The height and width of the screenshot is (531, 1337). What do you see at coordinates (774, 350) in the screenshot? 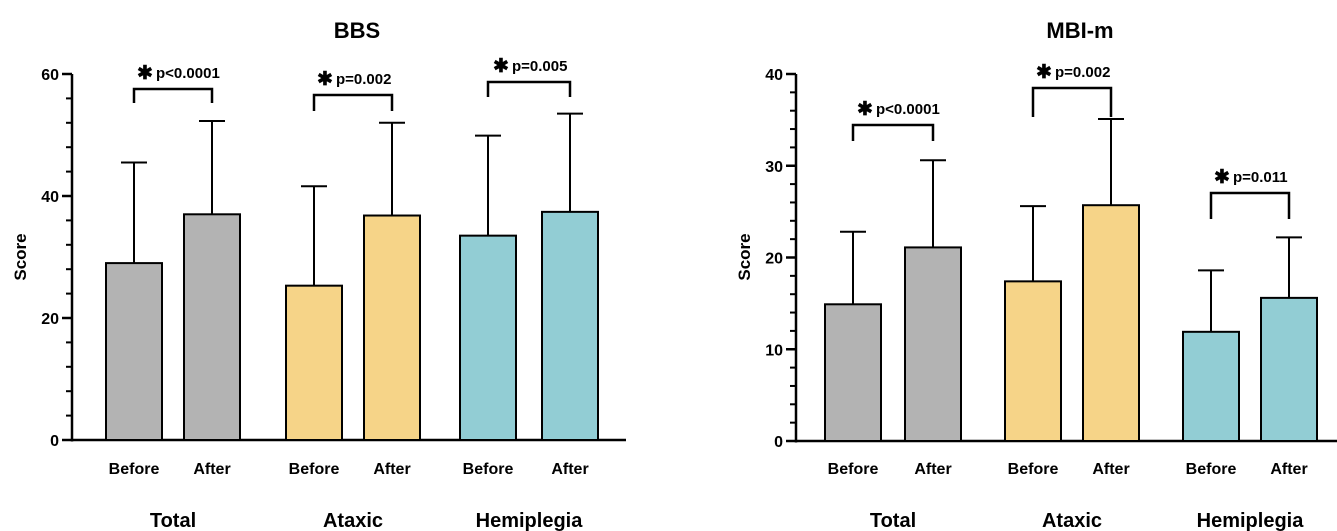
I see `y-tick-label: 10` at bounding box center [774, 350].